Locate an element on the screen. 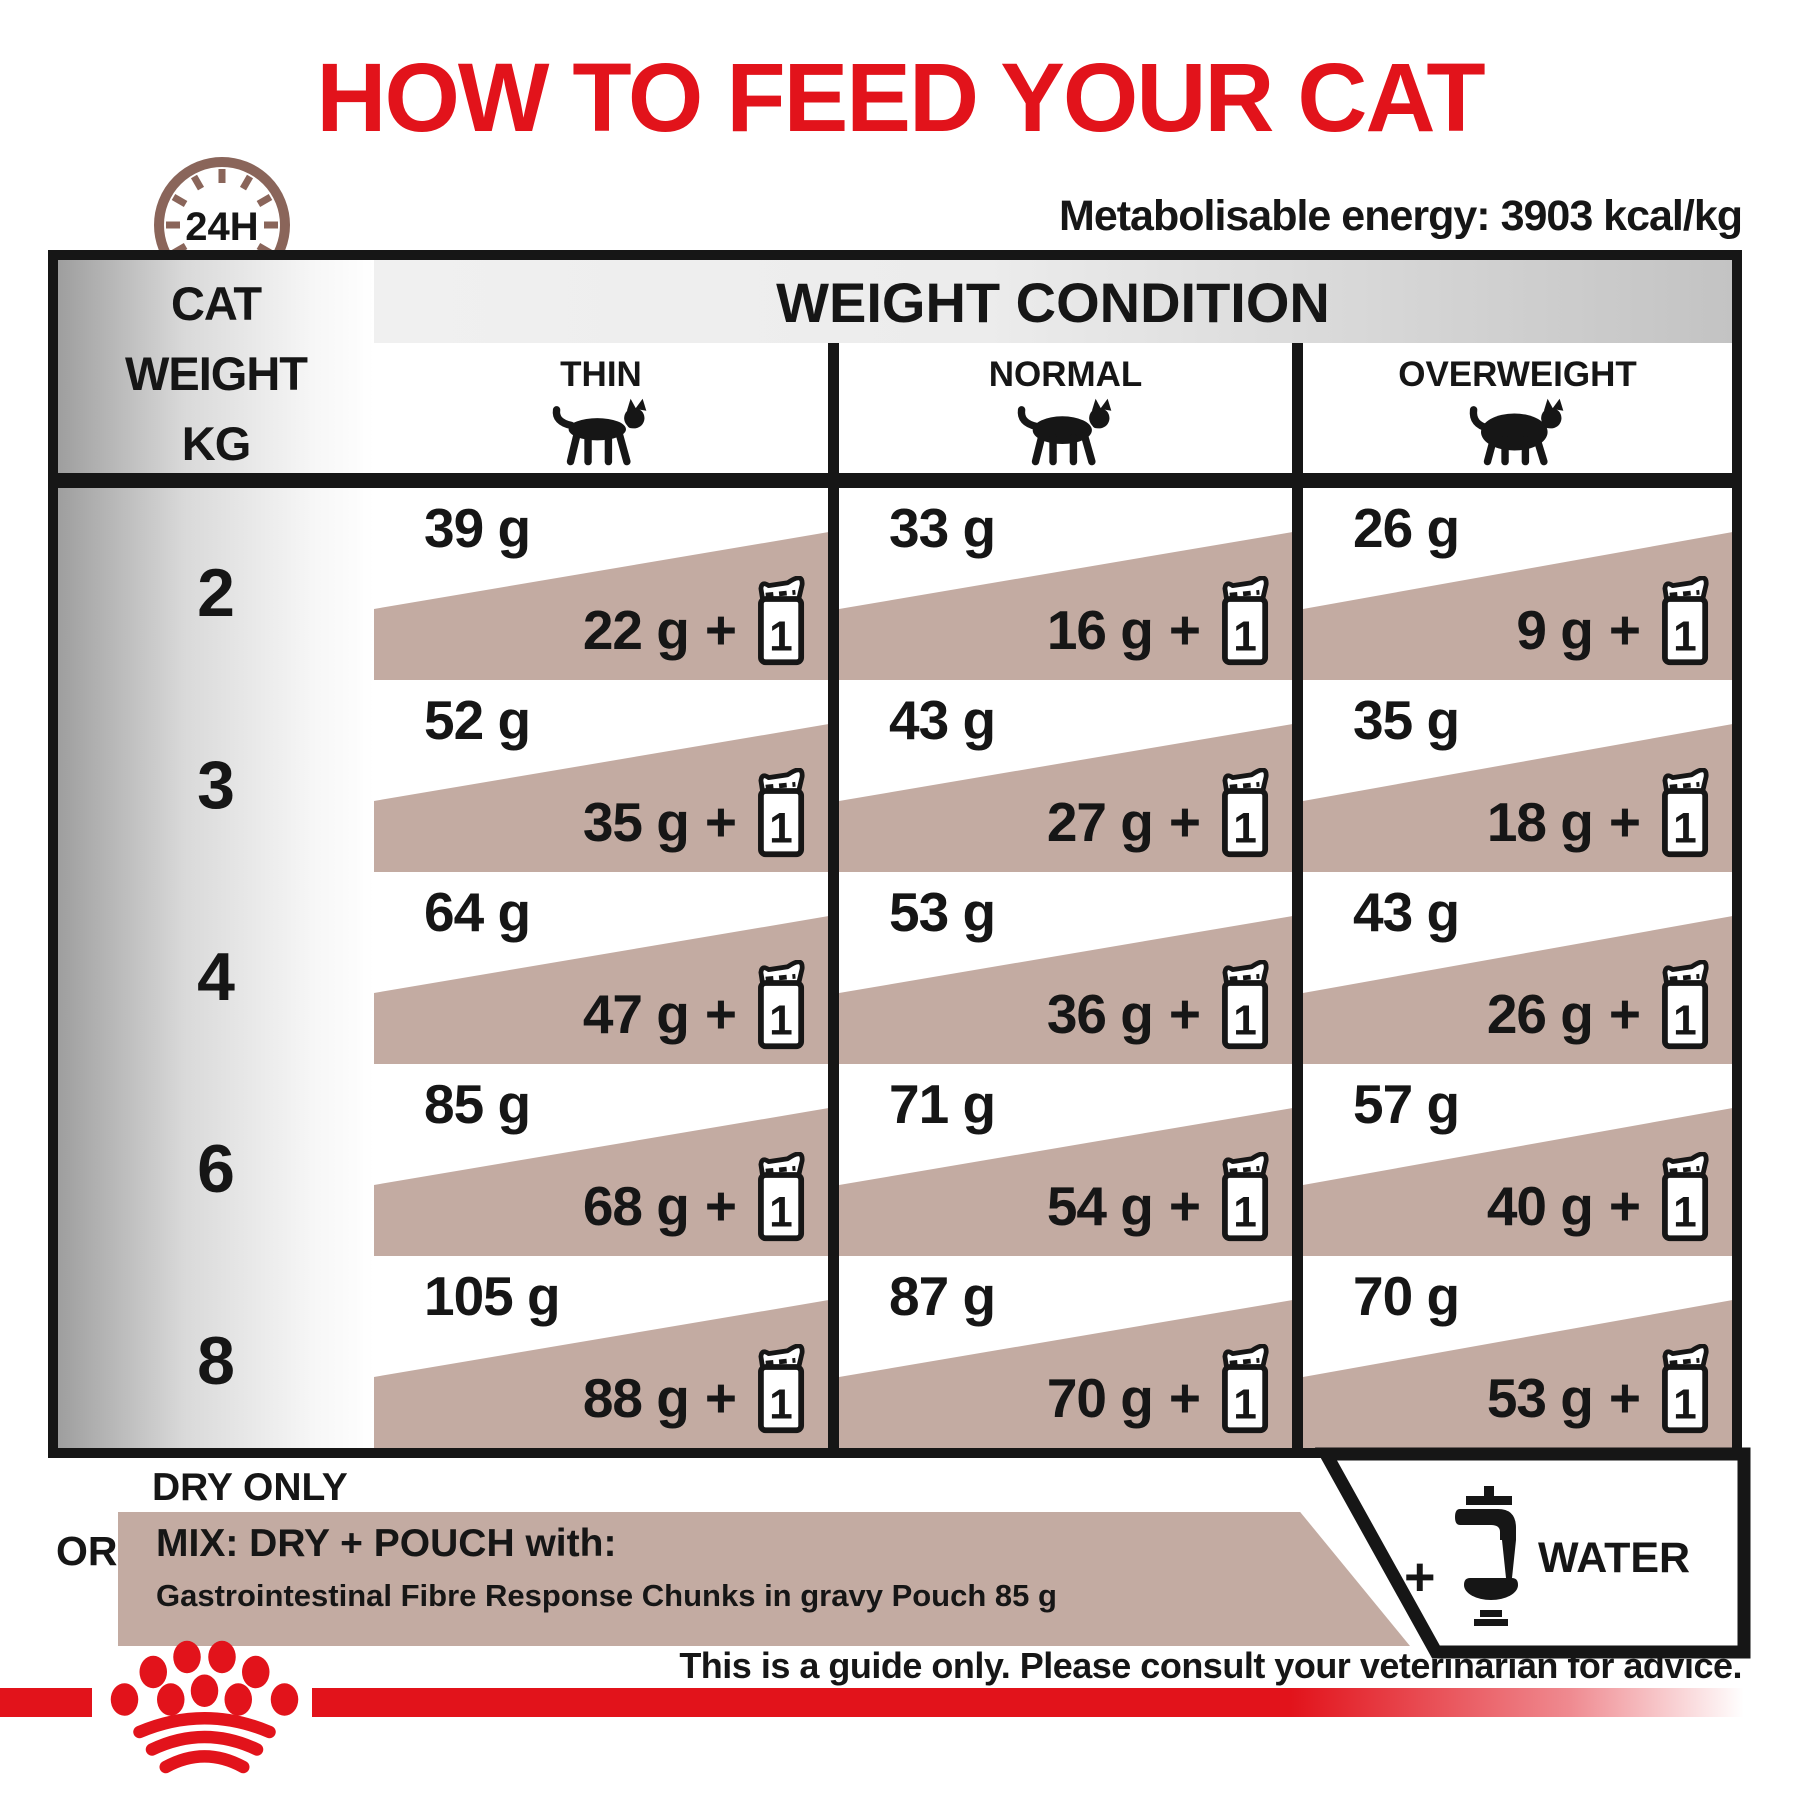 The width and height of the screenshot is (1800, 1800). cell-6kg-thin: 85 g 68 g + 1 is located at coordinates (601, 1160).